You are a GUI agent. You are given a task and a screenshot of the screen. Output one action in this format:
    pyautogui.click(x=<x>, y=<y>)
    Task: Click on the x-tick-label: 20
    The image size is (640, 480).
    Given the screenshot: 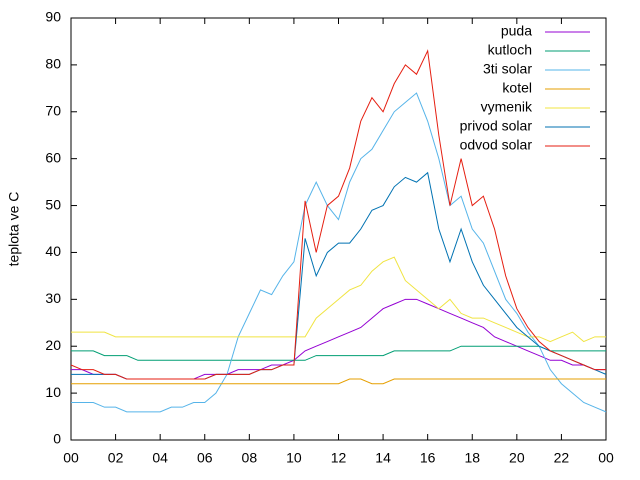 What is the action you would take?
    pyautogui.click(x=517, y=458)
    